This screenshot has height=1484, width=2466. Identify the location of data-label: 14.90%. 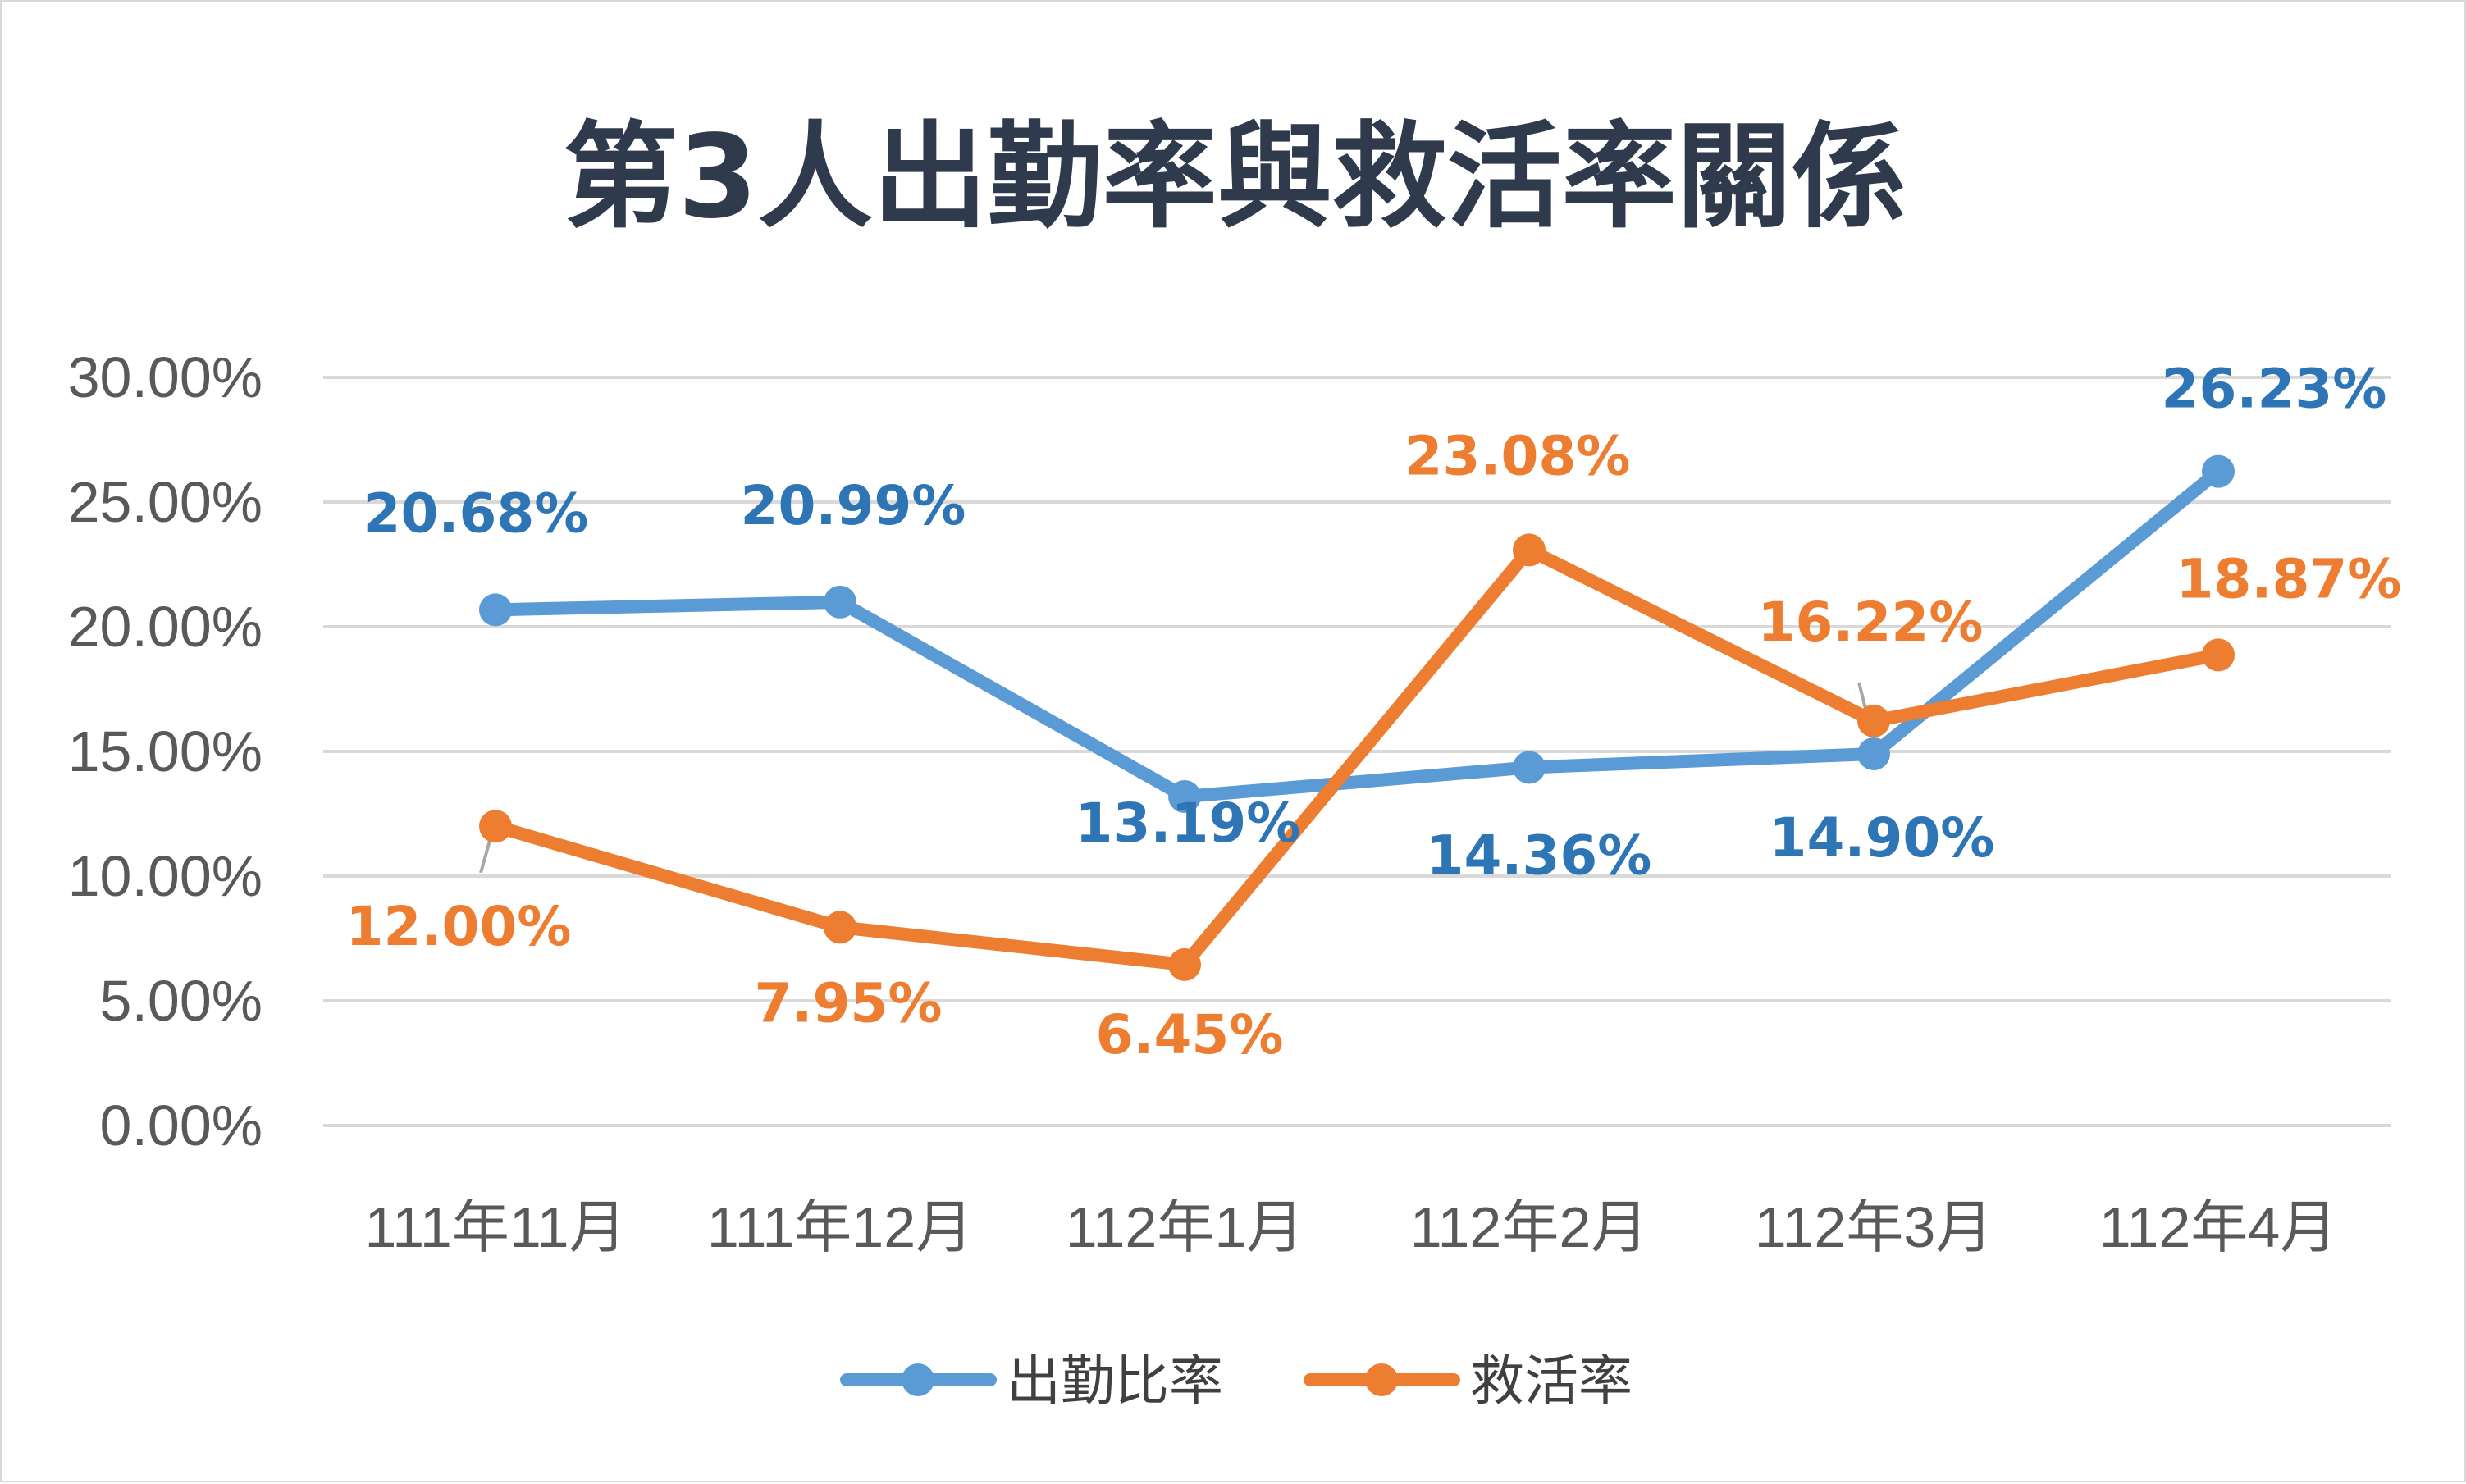
(1882, 838).